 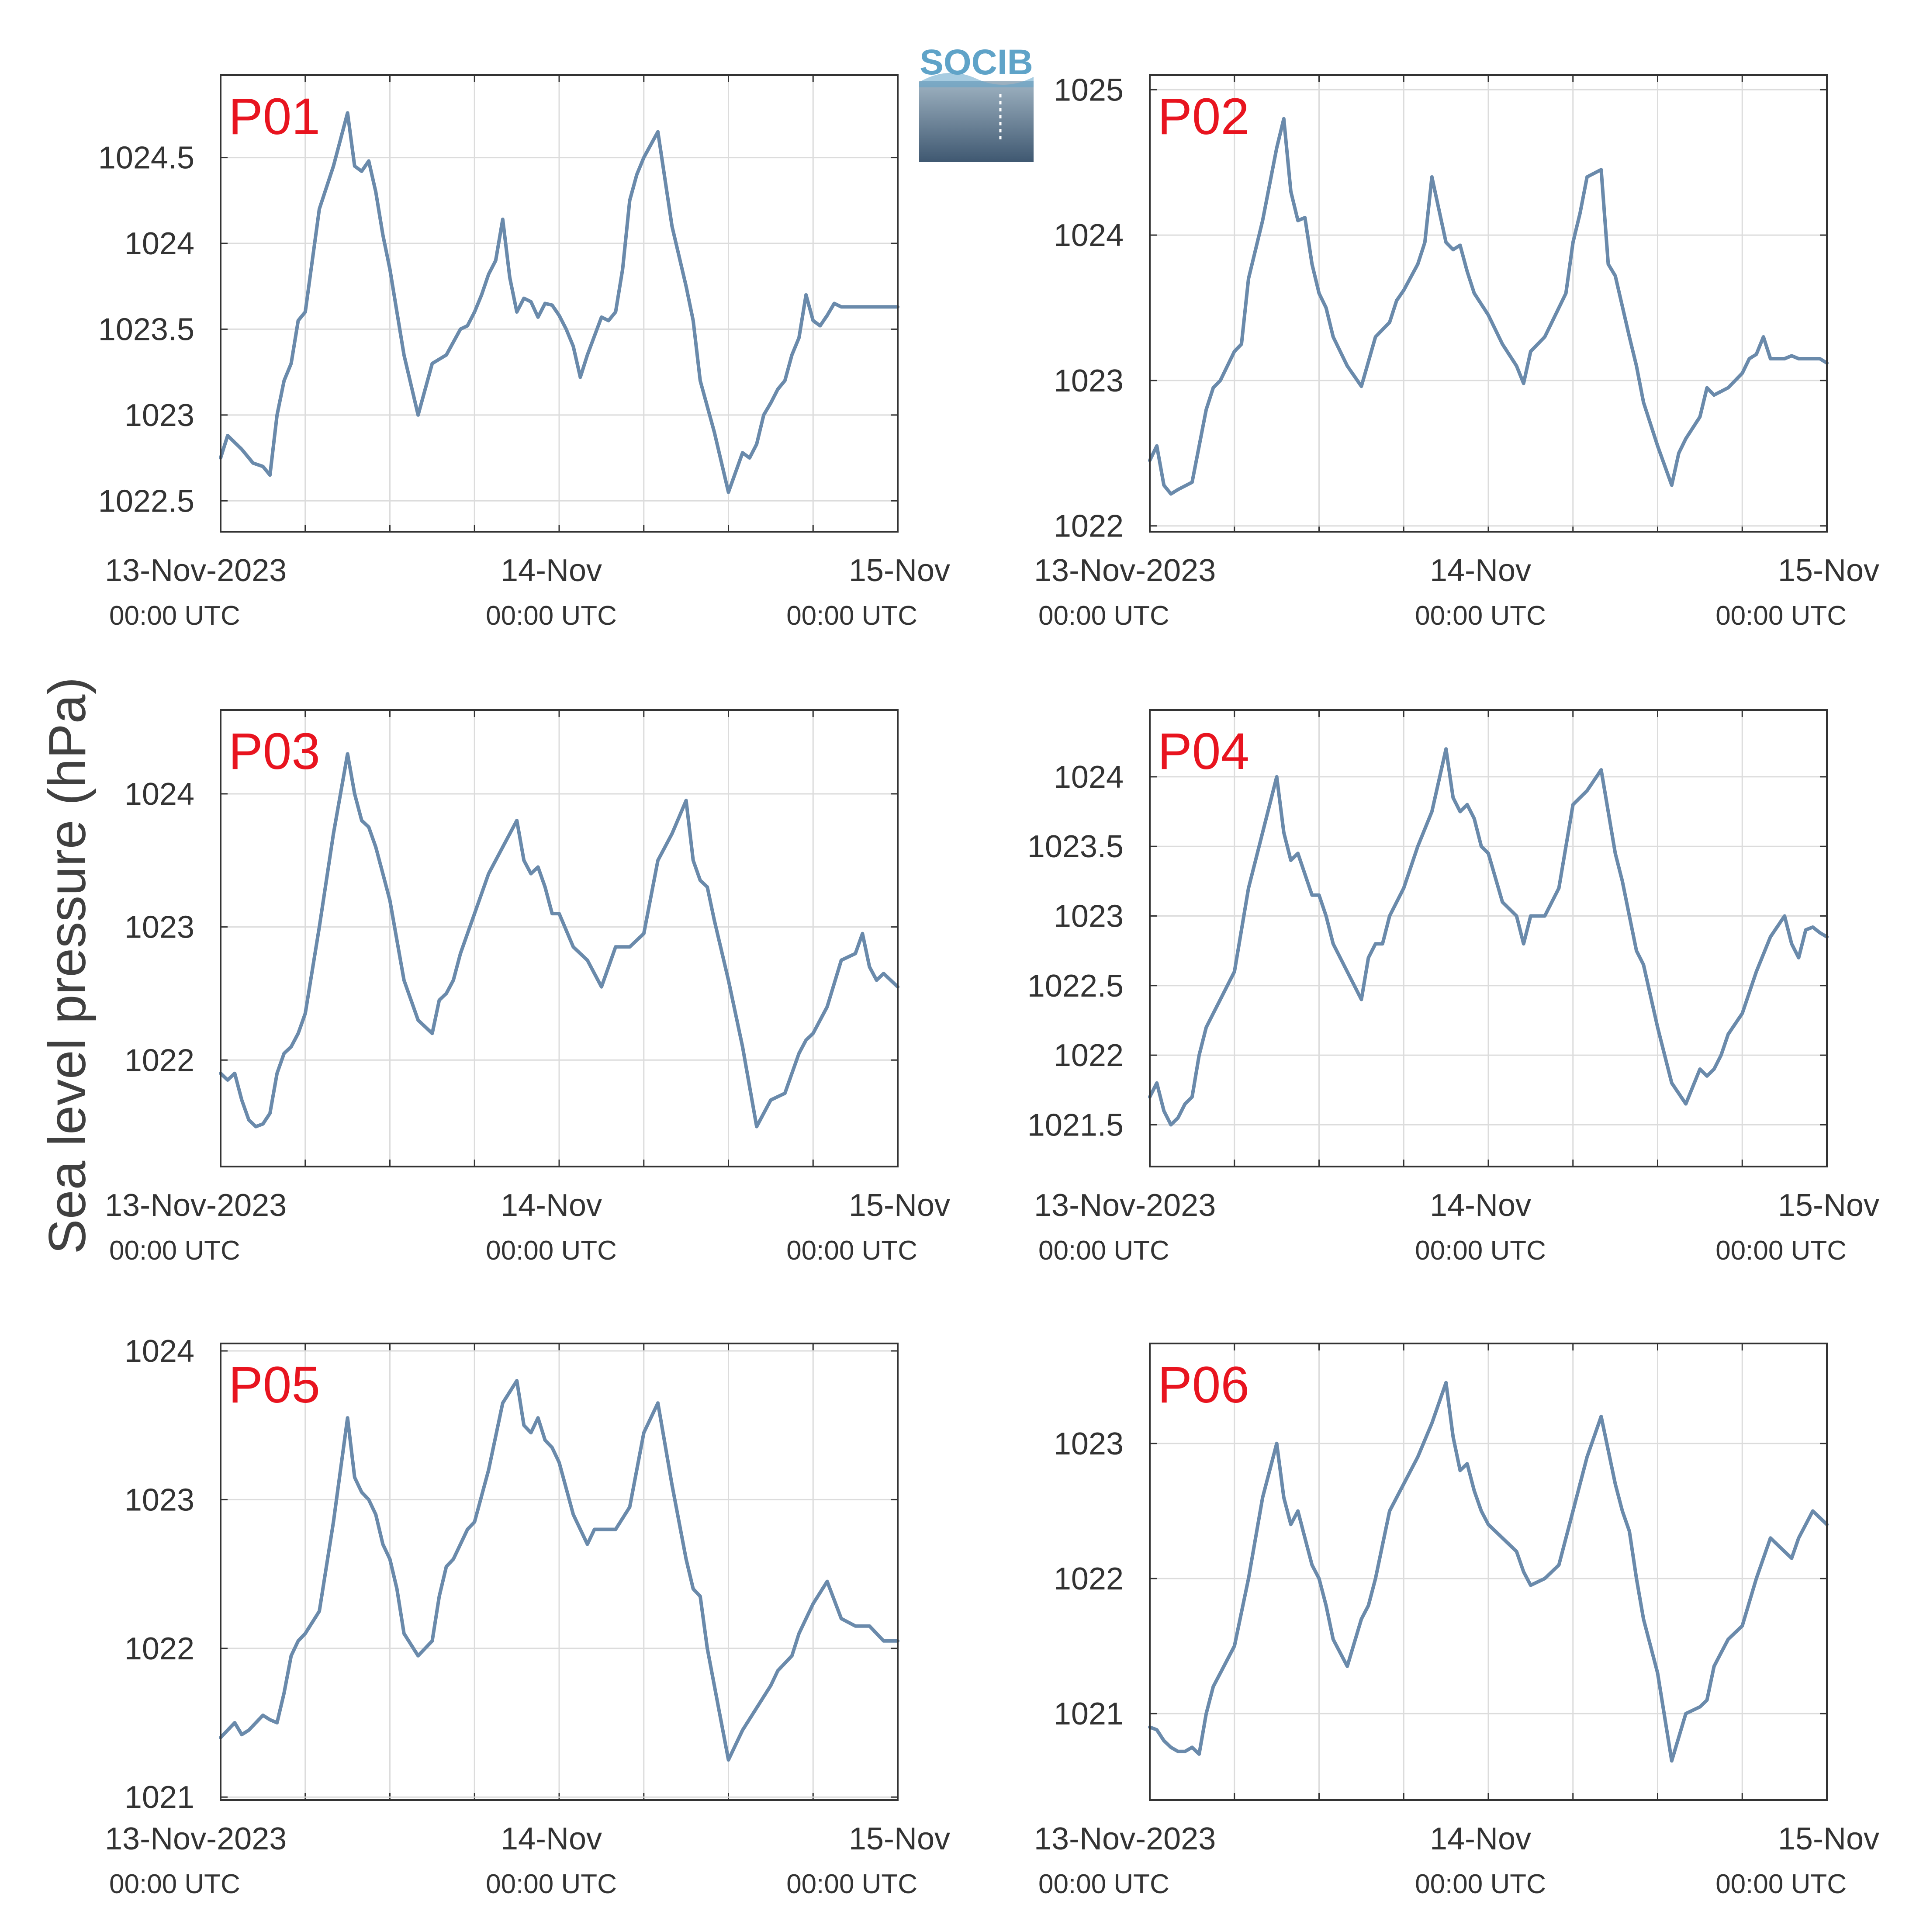 What do you see at coordinates (1203, 751) in the screenshot?
I see `panel-label: P04` at bounding box center [1203, 751].